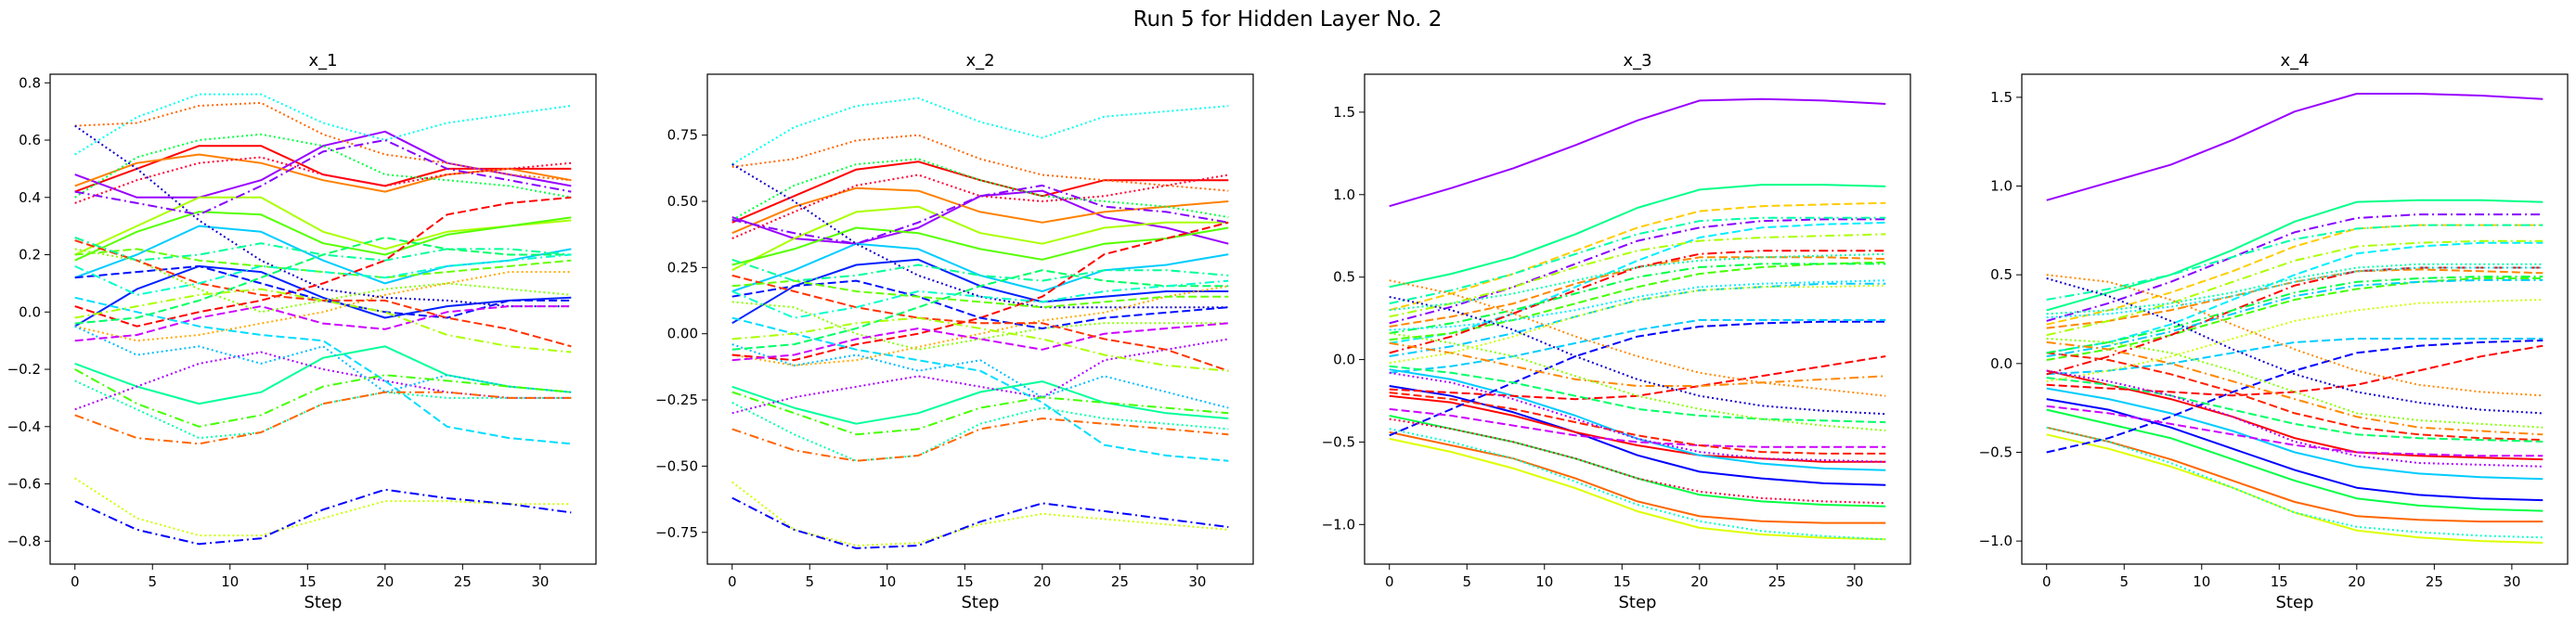  What do you see at coordinates (30, 197) in the screenshot?
I see `y-tick-label: 0.4` at bounding box center [30, 197].